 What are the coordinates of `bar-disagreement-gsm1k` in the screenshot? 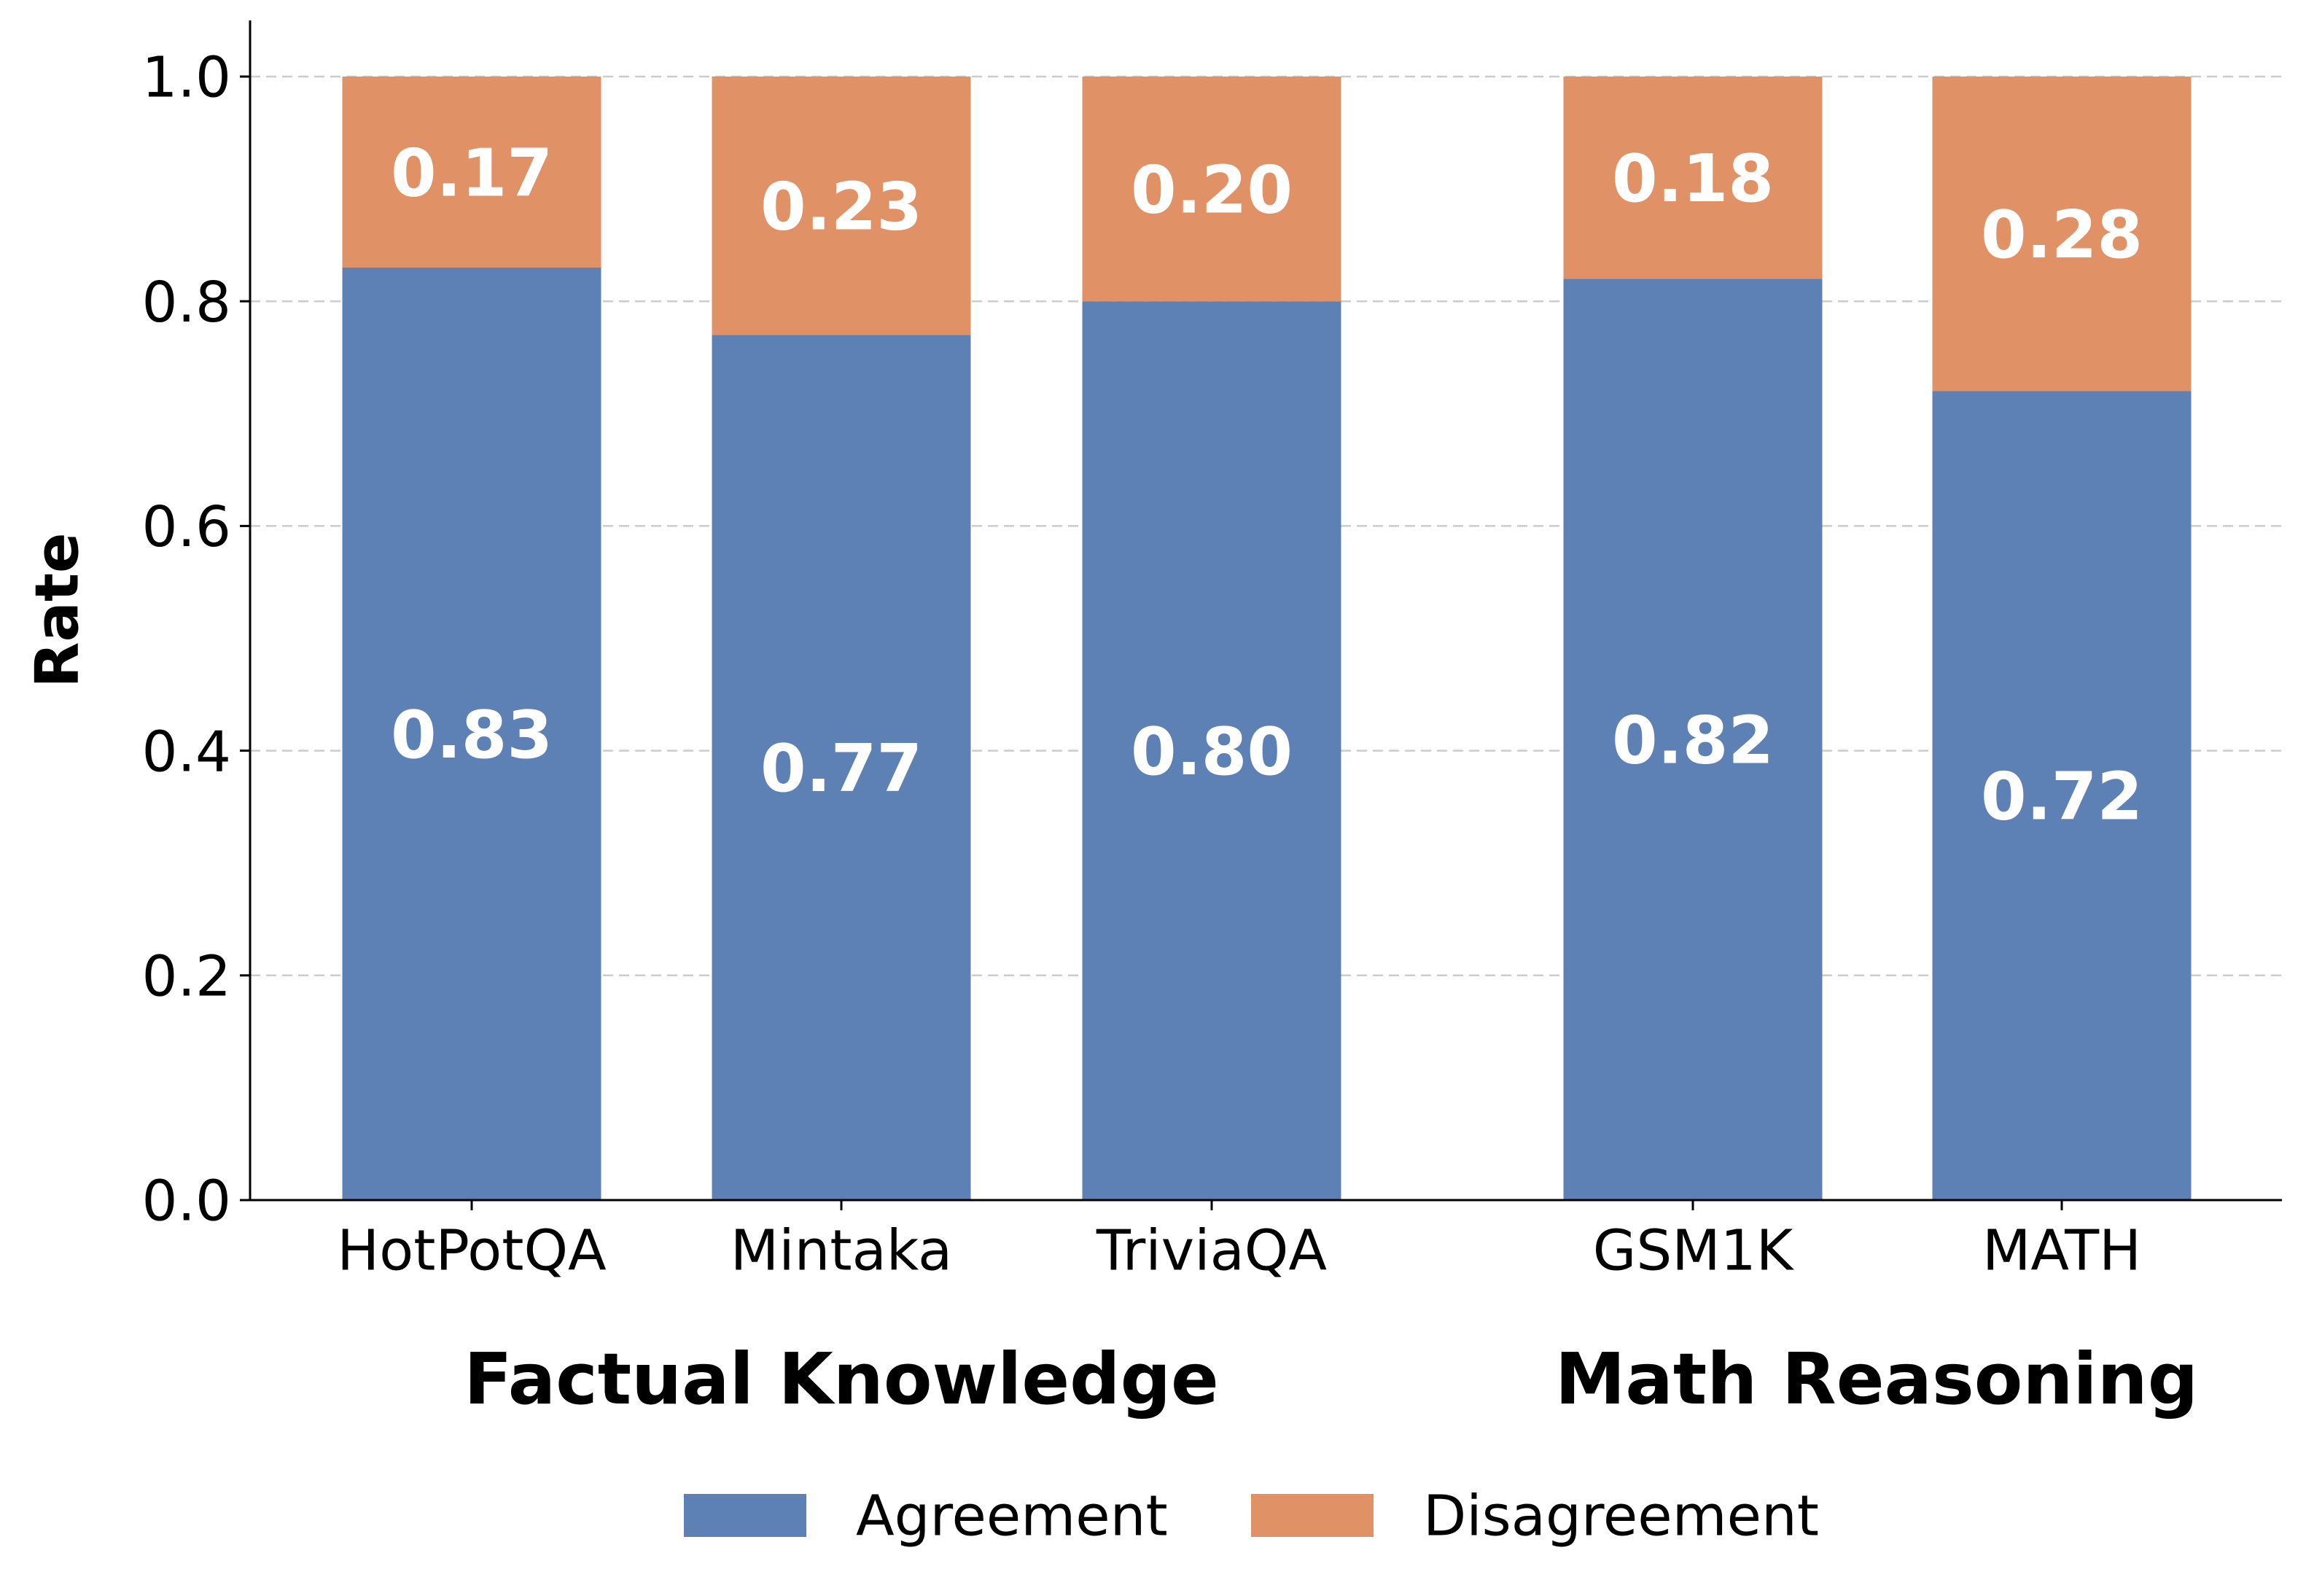 It's located at (1693, 178).